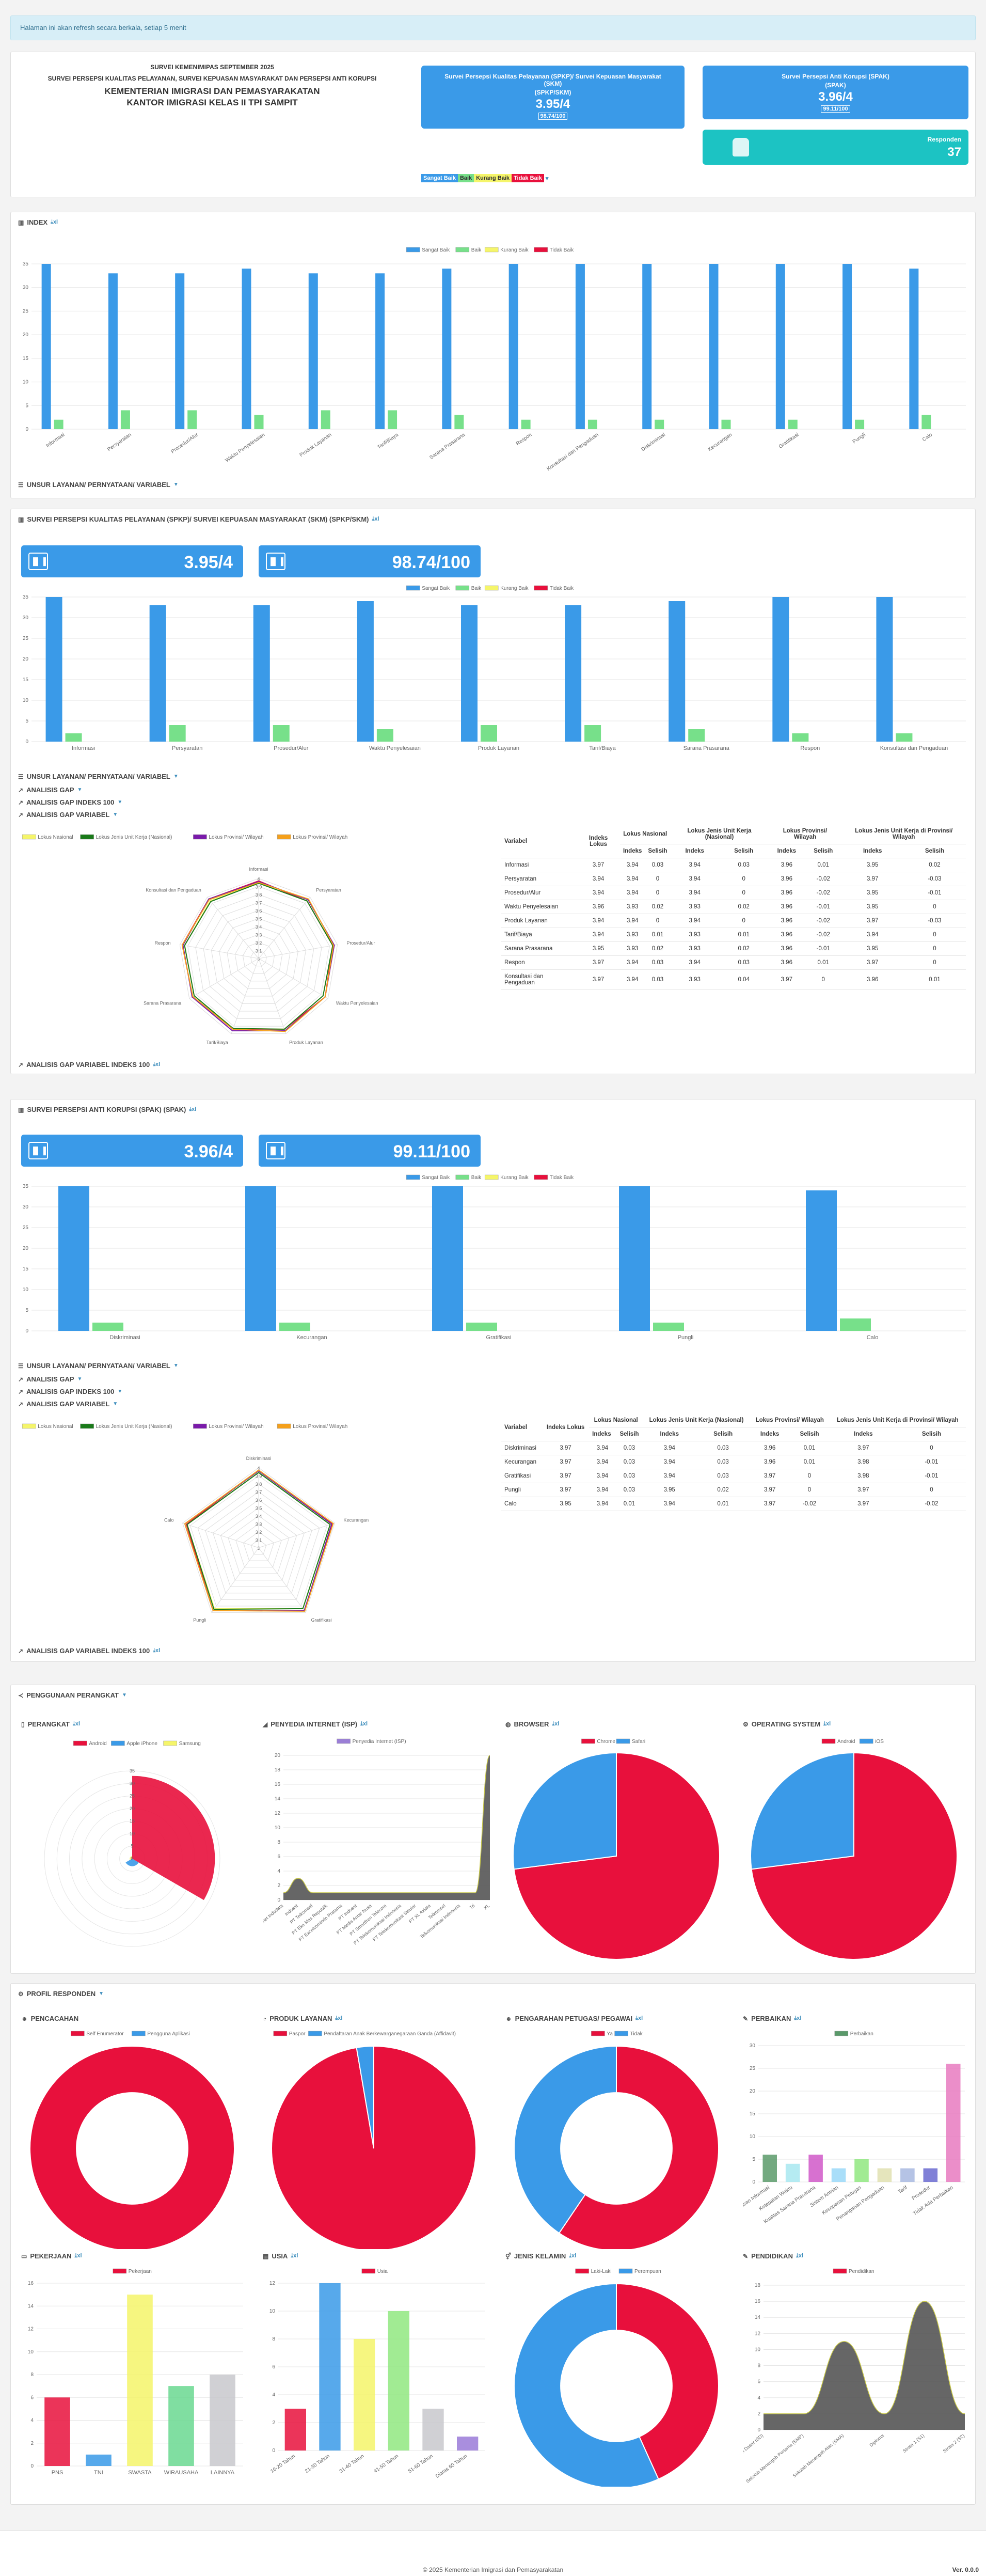  Describe the element at coordinates (99, 485) in the screenshot. I see `index-unsur-link: ☰ UNSUR LAYANAN/ PERNYATAAN/ VARIABEL ▼` at that location.